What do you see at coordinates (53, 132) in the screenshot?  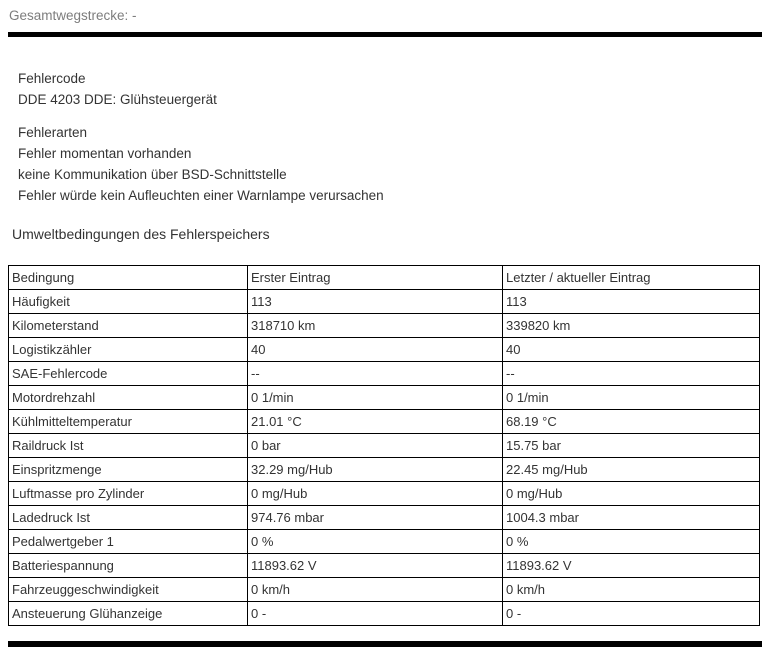 I see `fault-types-heading: Fehlerarten` at bounding box center [53, 132].